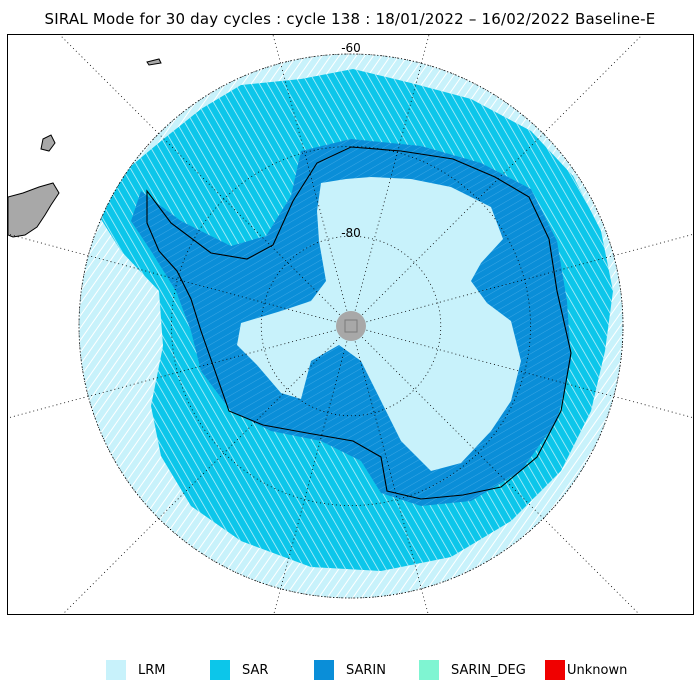 Image resolution: width=700 pixels, height=700 pixels. I want to click on legend-item-sarin: SARIN, so click(350, 670).